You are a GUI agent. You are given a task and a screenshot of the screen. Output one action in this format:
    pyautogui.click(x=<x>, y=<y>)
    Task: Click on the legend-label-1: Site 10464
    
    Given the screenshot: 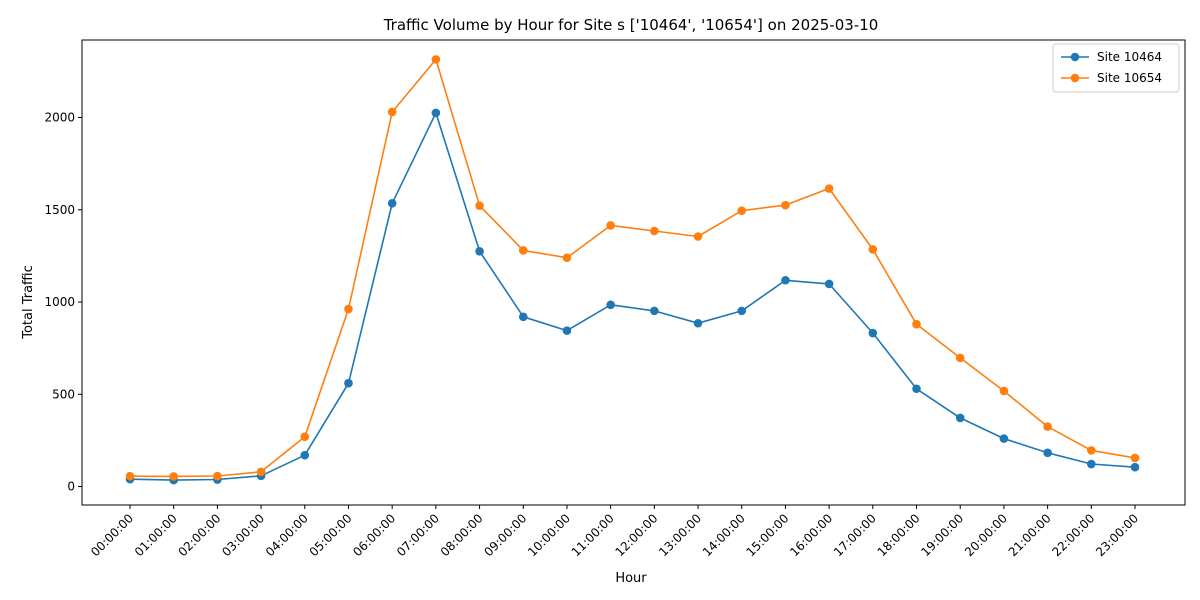 What is the action you would take?
    pyautogui.click(x=1129, y=57)
    